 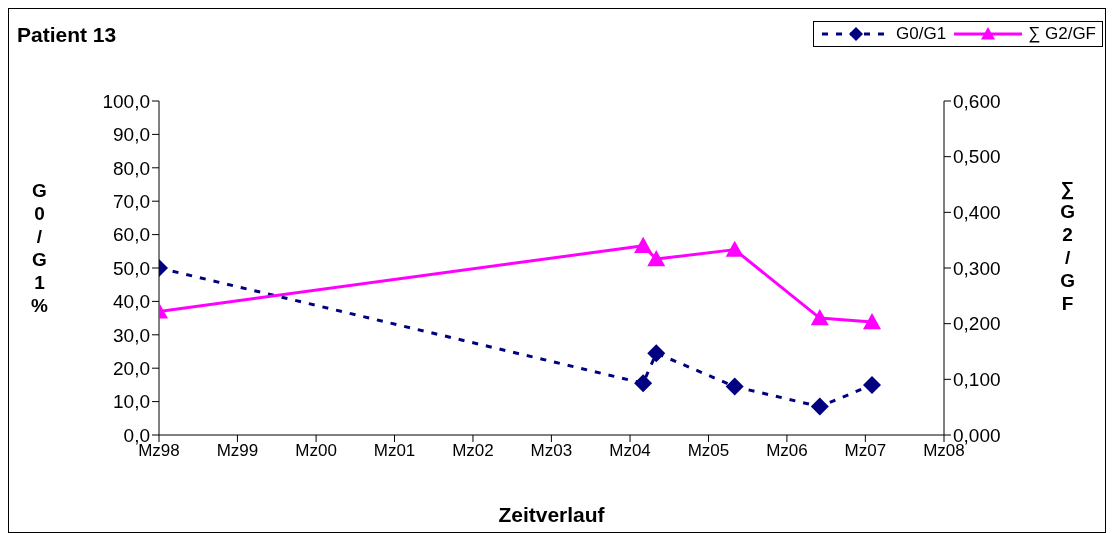 I want to click on y2-tick-label: 0,500, so click(x=977, y=157).